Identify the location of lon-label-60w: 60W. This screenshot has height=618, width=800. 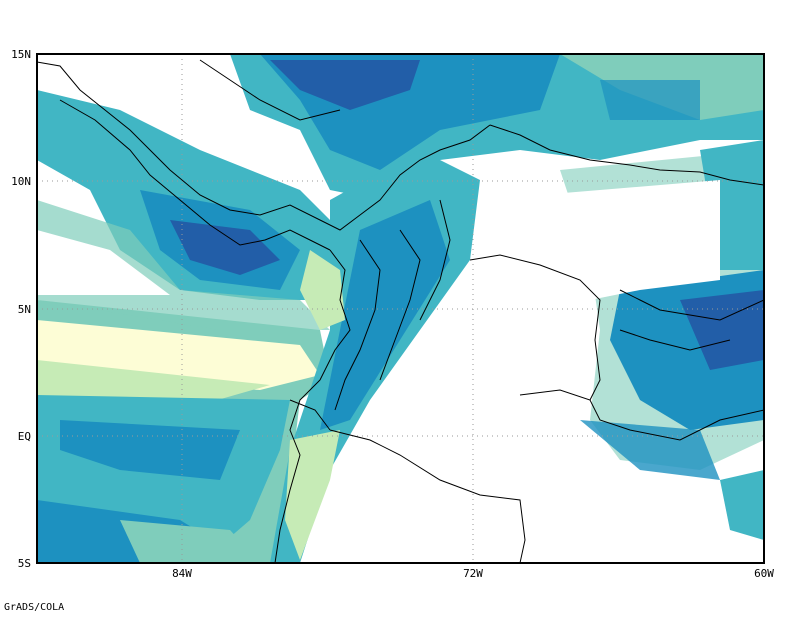
(764, 573).